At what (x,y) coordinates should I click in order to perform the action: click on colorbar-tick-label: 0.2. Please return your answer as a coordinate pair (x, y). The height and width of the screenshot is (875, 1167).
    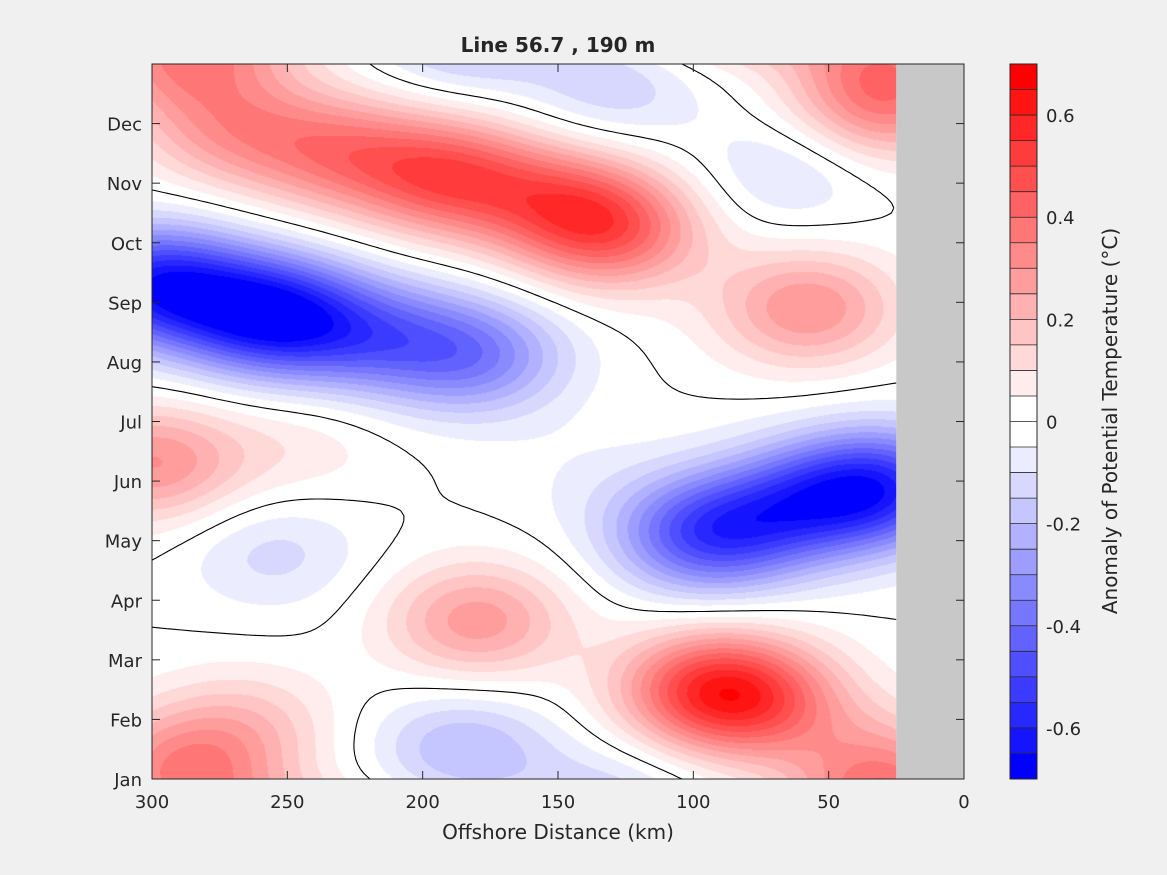
    Looking at the image, I should click on (1060, 320).